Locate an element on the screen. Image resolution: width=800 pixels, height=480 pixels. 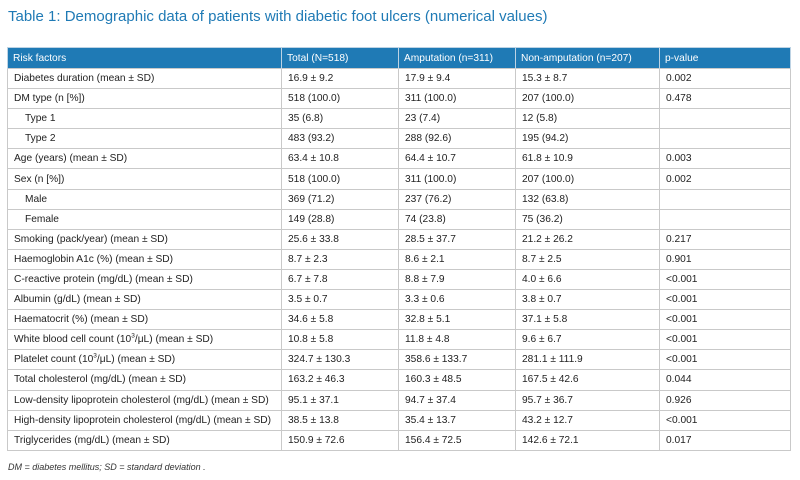
amputation-cell: 74 (23.8) is located at coordinates (457, 219).